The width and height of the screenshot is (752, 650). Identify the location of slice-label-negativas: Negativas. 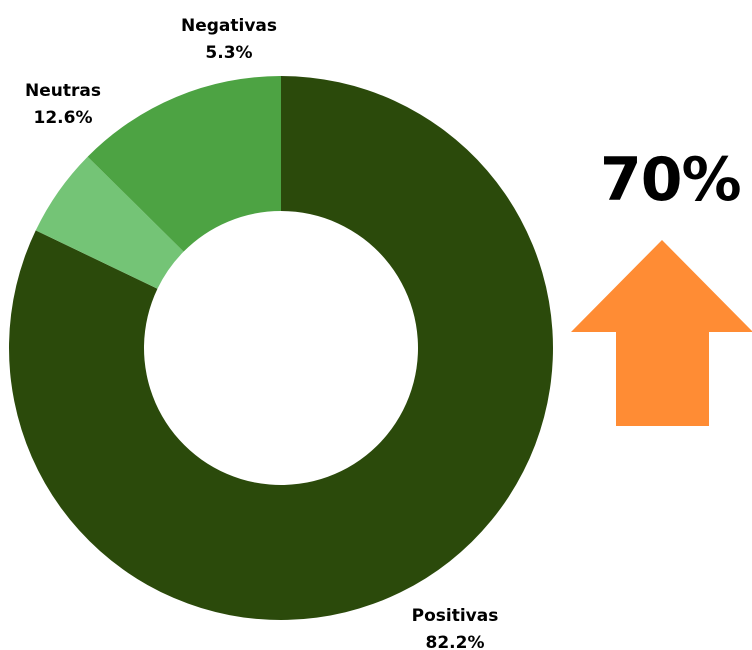
(229, 26).